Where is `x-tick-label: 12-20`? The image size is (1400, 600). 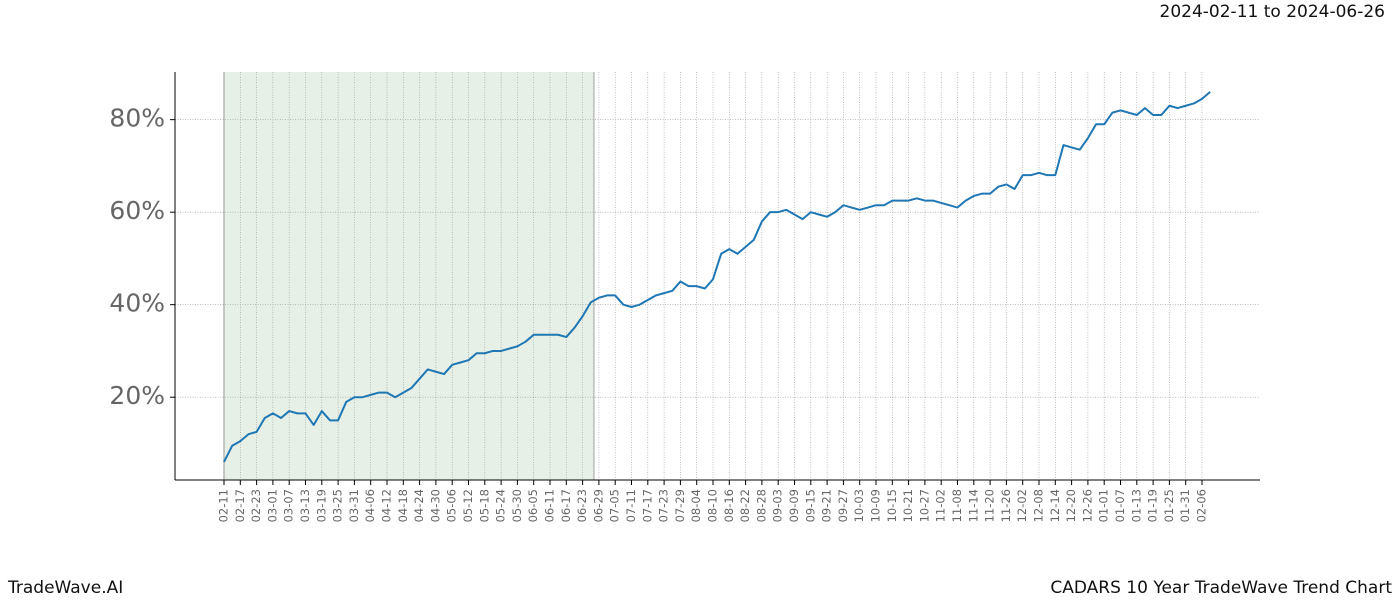
x-tick-label: 12-20 is located at coordinates (1071, 505).